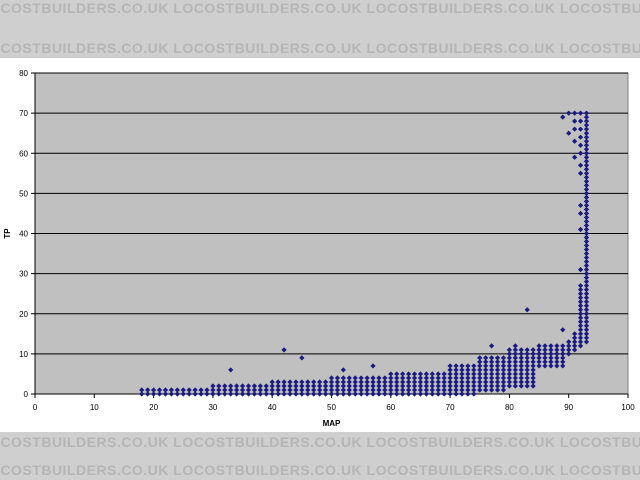  I want to click on x-tick-label: 50, so click(331, 407).